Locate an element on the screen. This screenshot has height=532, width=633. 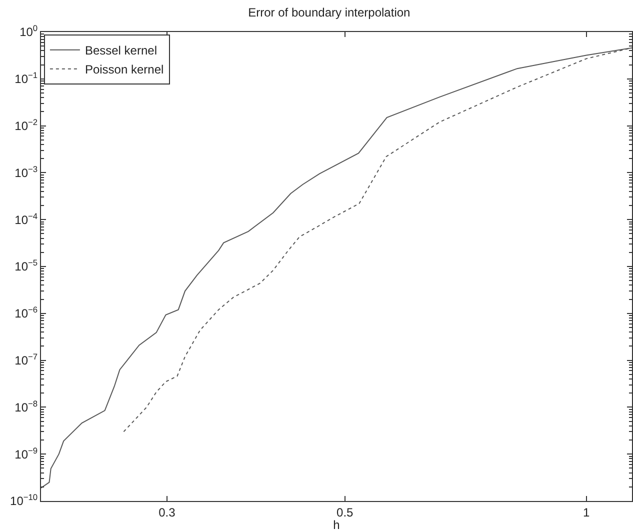
x-tick-label: 0.5 is located at coordinates (345, 512).